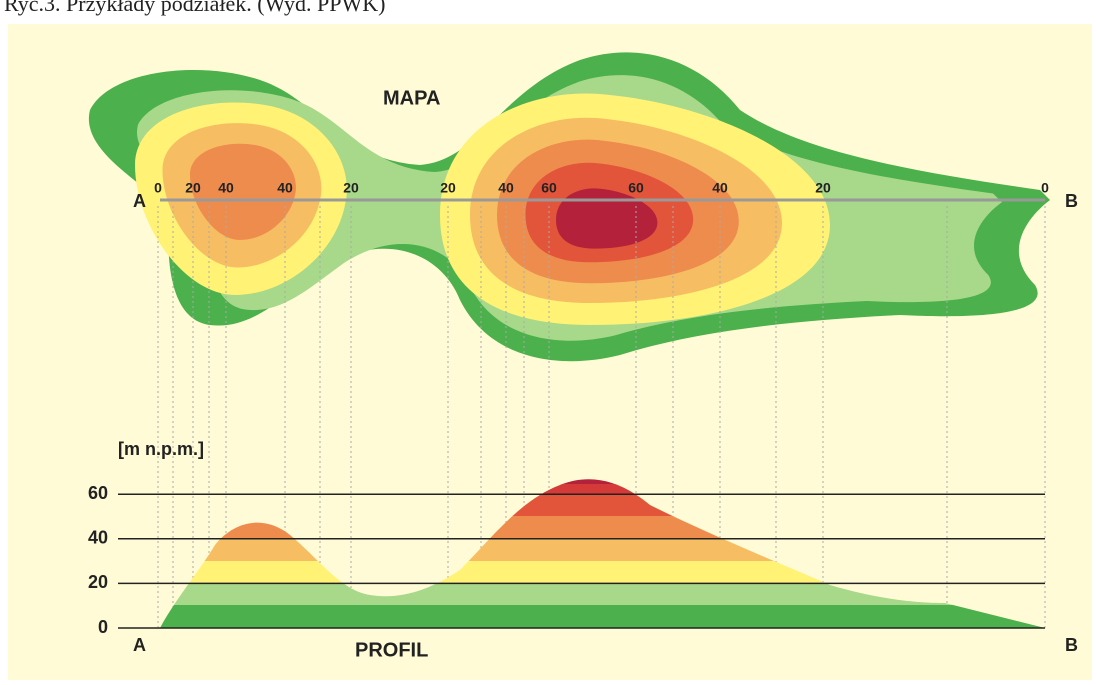 This screenshot has height=685, width=1098. What do you see at coordinates (139, 645) in the screenshot?
I see `profile-start: A` at bounding box center [139, 645].